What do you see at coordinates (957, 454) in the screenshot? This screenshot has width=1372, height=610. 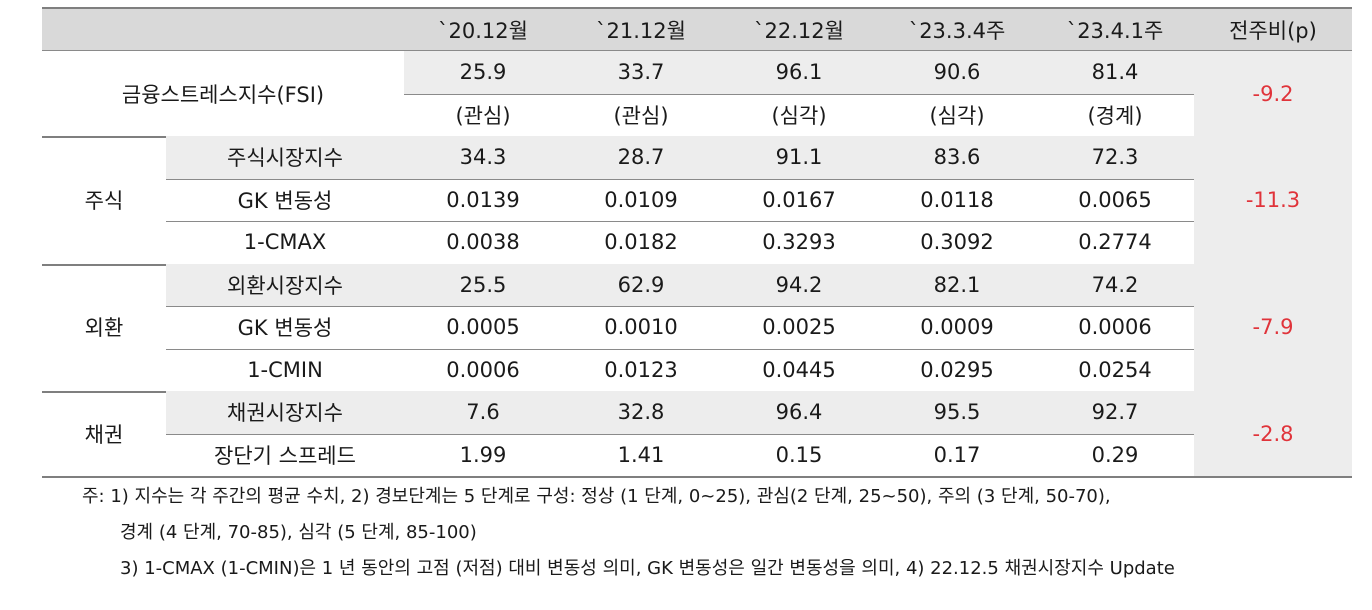 I see `row-value: 0.17` at bounding box center [957, 454].